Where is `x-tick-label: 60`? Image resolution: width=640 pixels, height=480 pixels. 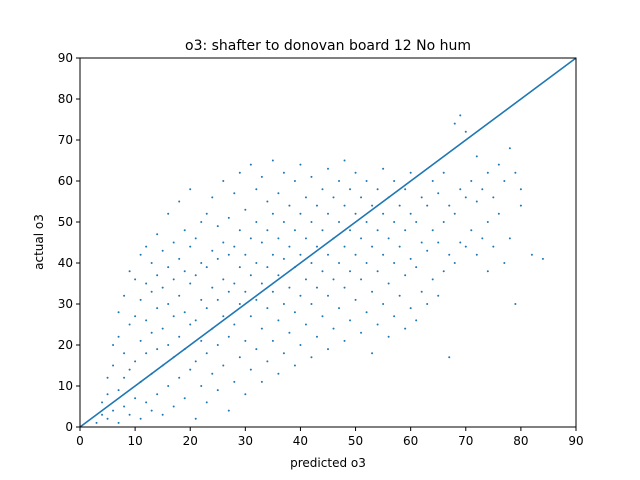
x-tick-label: 60 is located at coordinates (410, 441).